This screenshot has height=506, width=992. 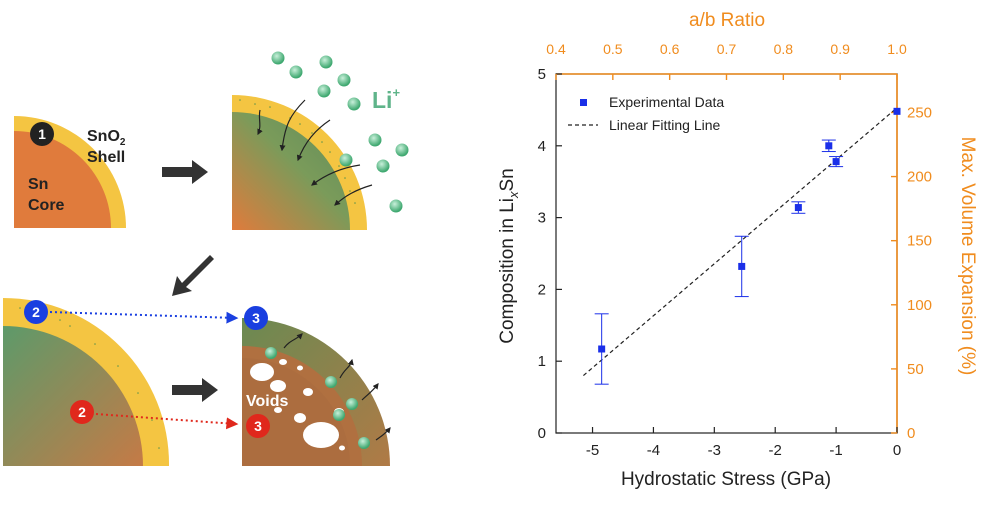 I want to click on y-tick-label: 0, so click(x=542, y=433).